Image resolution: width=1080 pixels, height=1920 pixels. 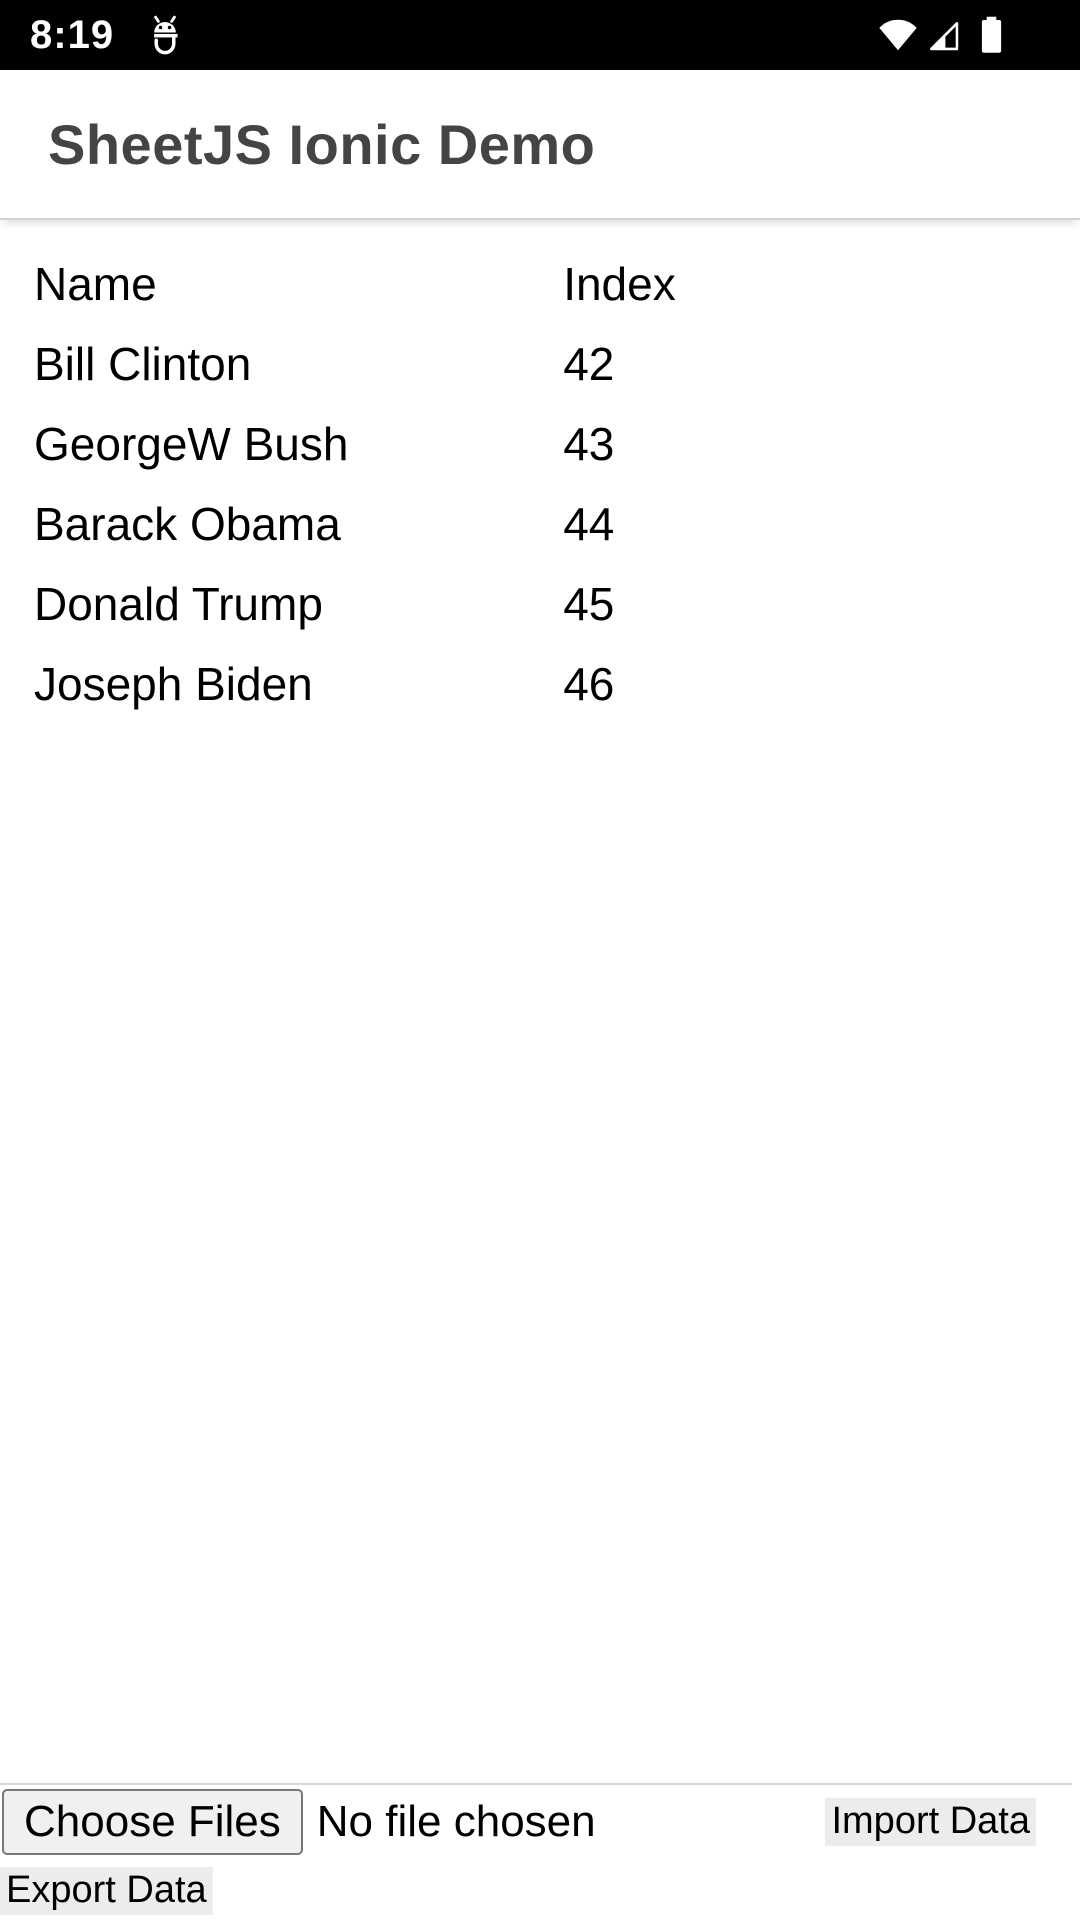 I want to click on cell-name: Bill Clinton, so click(x=143, y=364).